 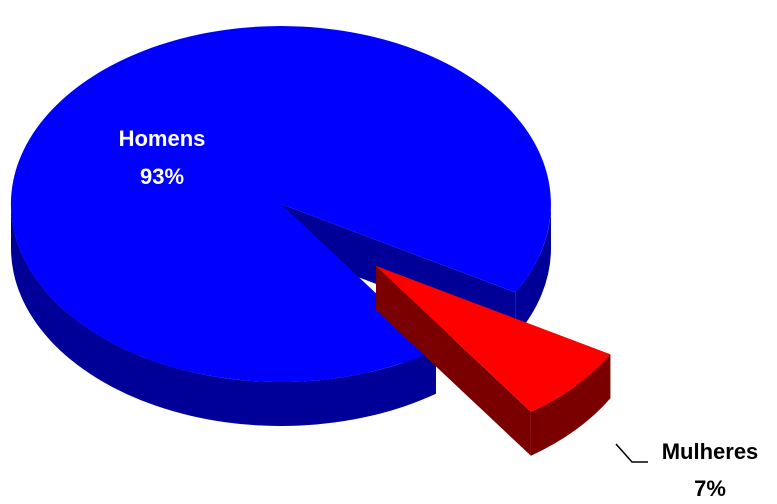 What do you see at coordinates (162, 138) in the screenshot?
I see `homens-label: Homens` at bounding box center [162, 138].